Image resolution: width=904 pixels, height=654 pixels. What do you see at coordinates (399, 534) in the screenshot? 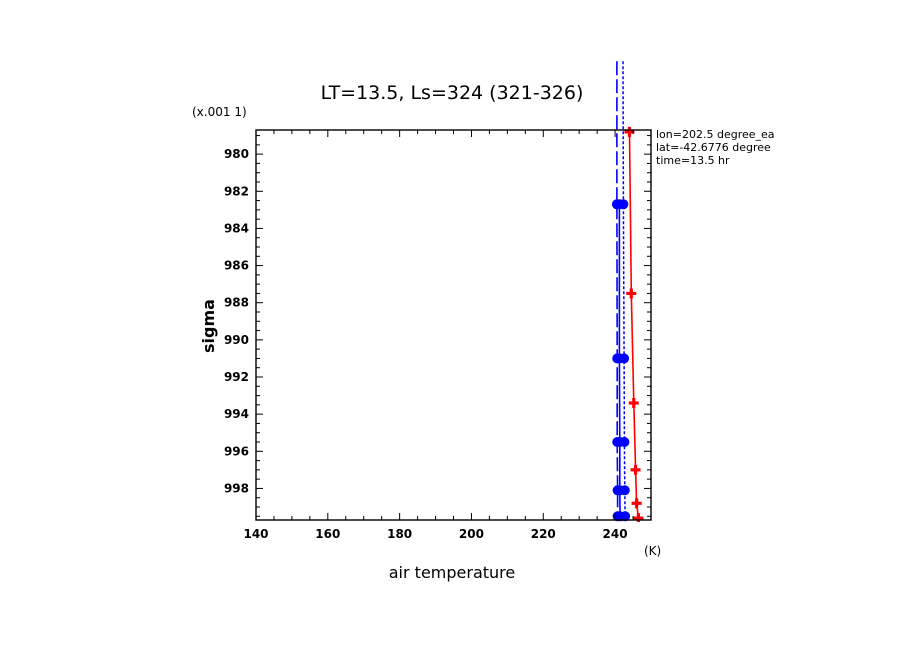
I see `x-tick-label: 180` at bounding box center [399, 534].